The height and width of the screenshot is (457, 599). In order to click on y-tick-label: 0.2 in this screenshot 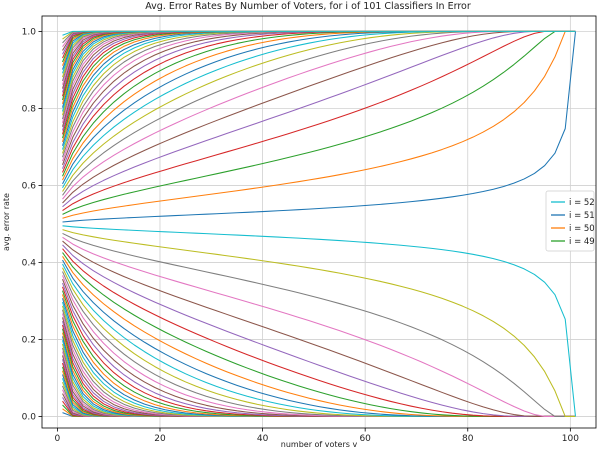, I will do `click(29, 340)`.